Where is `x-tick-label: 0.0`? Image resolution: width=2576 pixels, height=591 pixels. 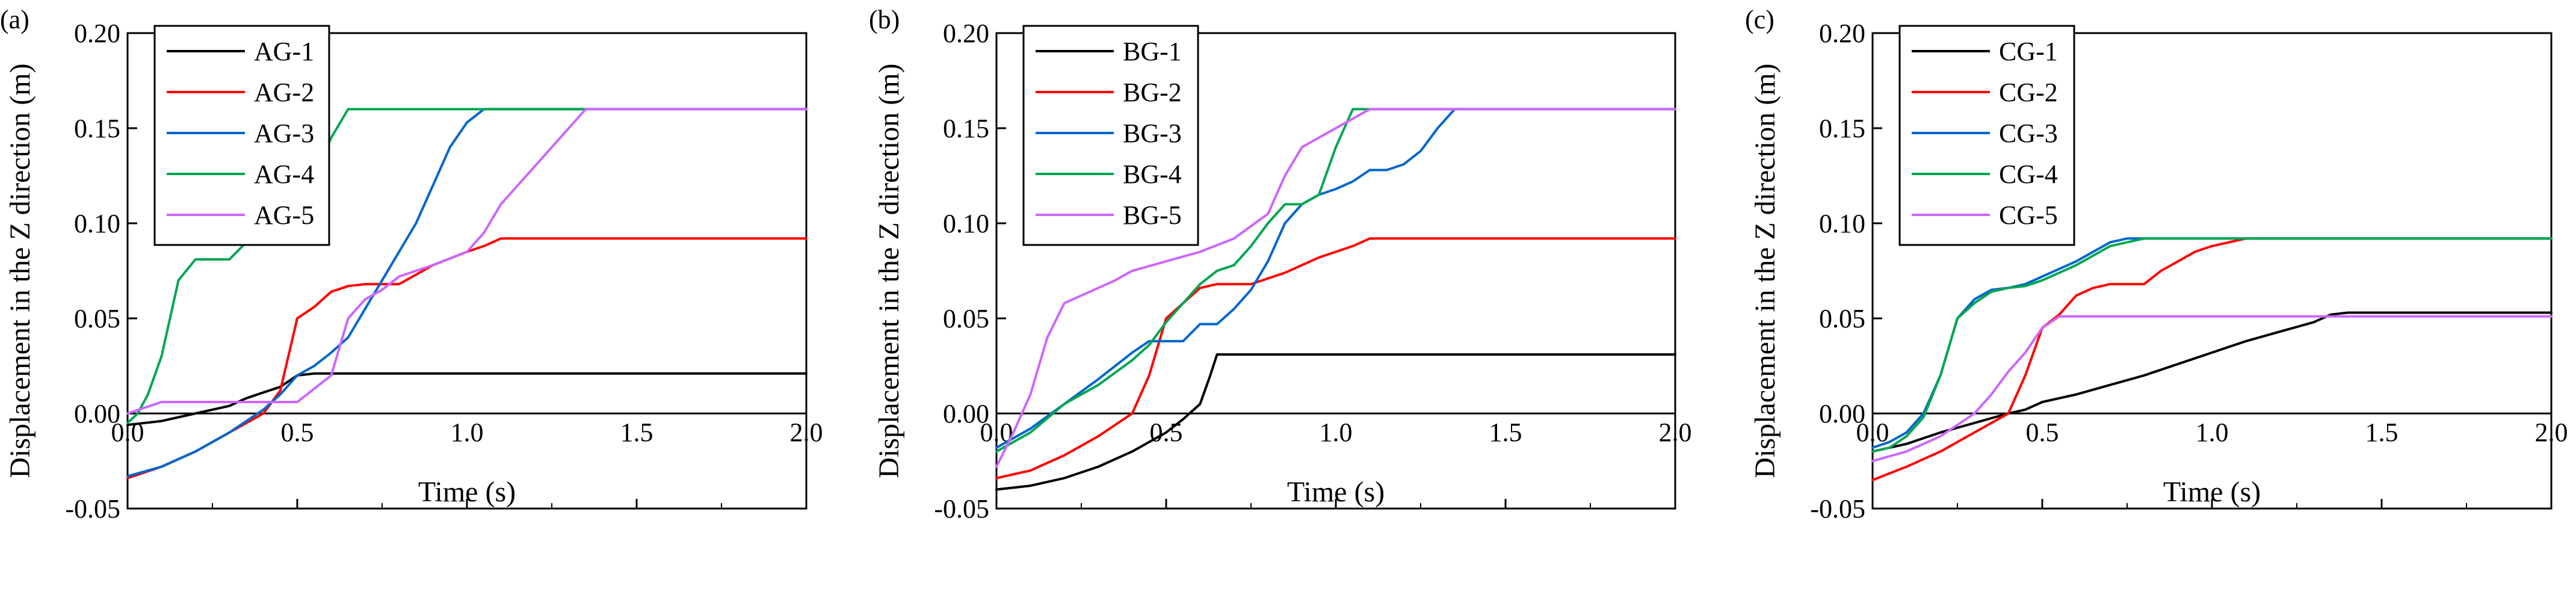
x-tick-label: 0.0 is located at coordinates (1872, 432).